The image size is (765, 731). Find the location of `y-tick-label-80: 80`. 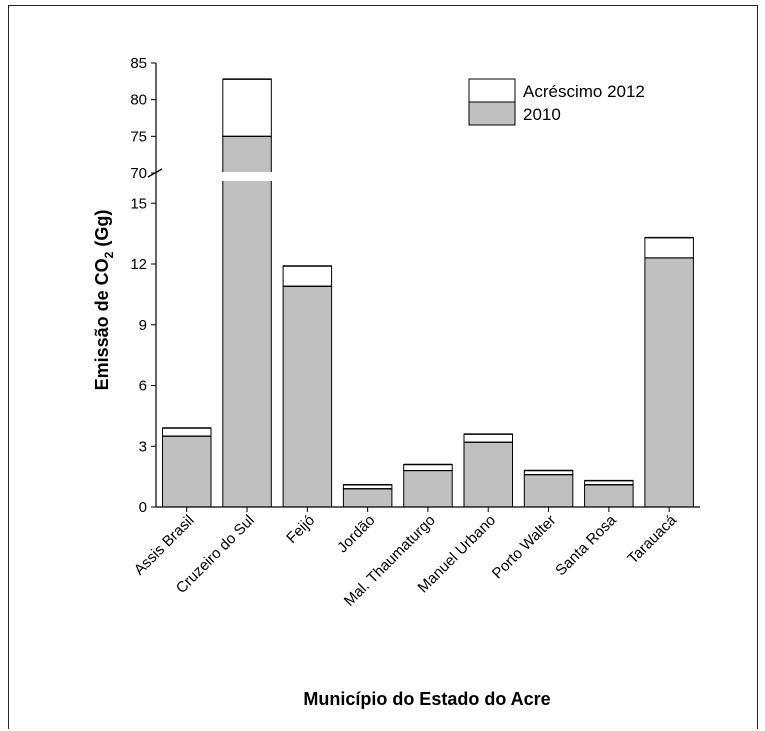

y-tick-label-80: 80 is located at coordinates (138, 100).